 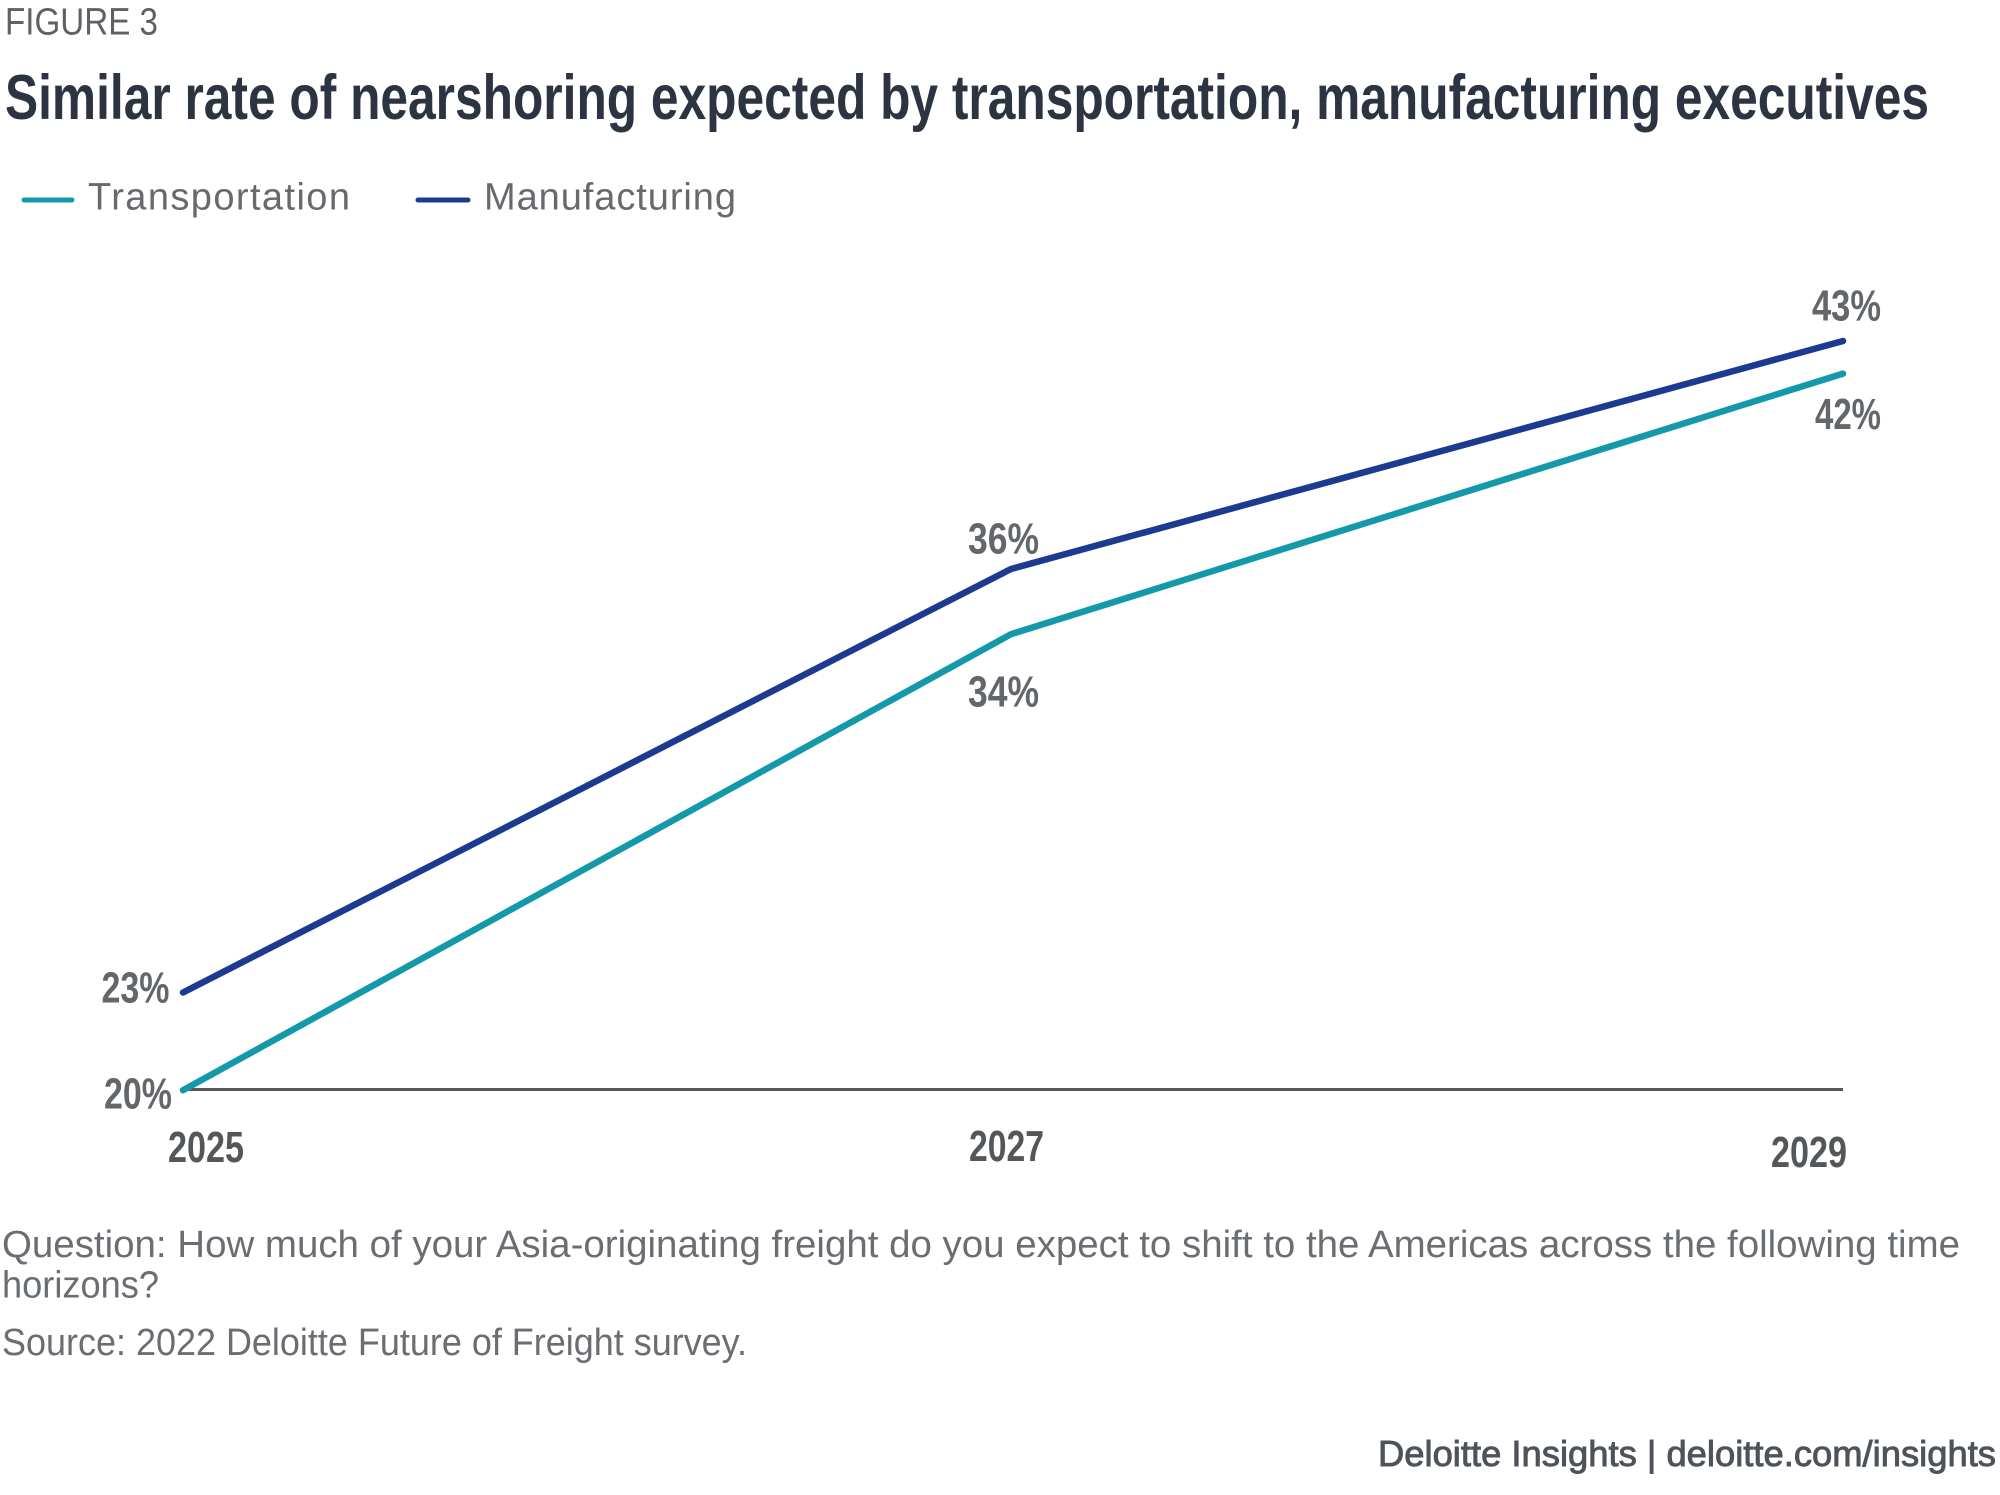 What do you see at coordinates (219, 198) in the screenshot?
I see `svg-text: Transportation` at bounding box center [219, 198].